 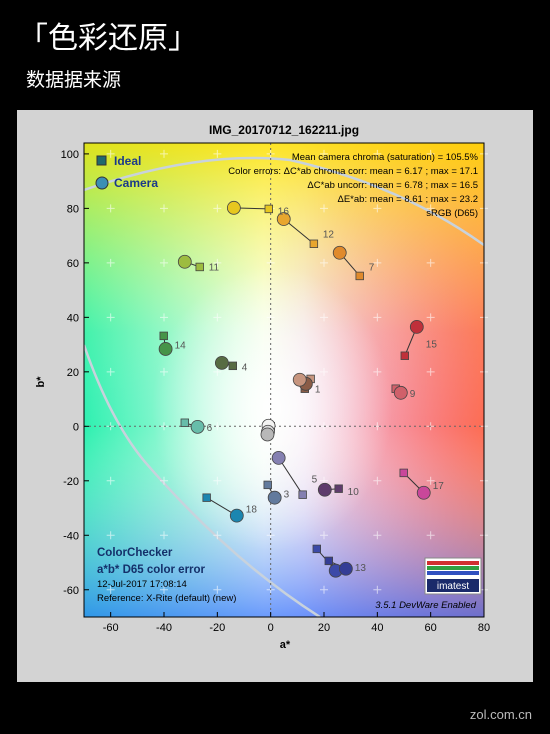 I want to click on x-axis-label: a*, so click(x=285, y=645).